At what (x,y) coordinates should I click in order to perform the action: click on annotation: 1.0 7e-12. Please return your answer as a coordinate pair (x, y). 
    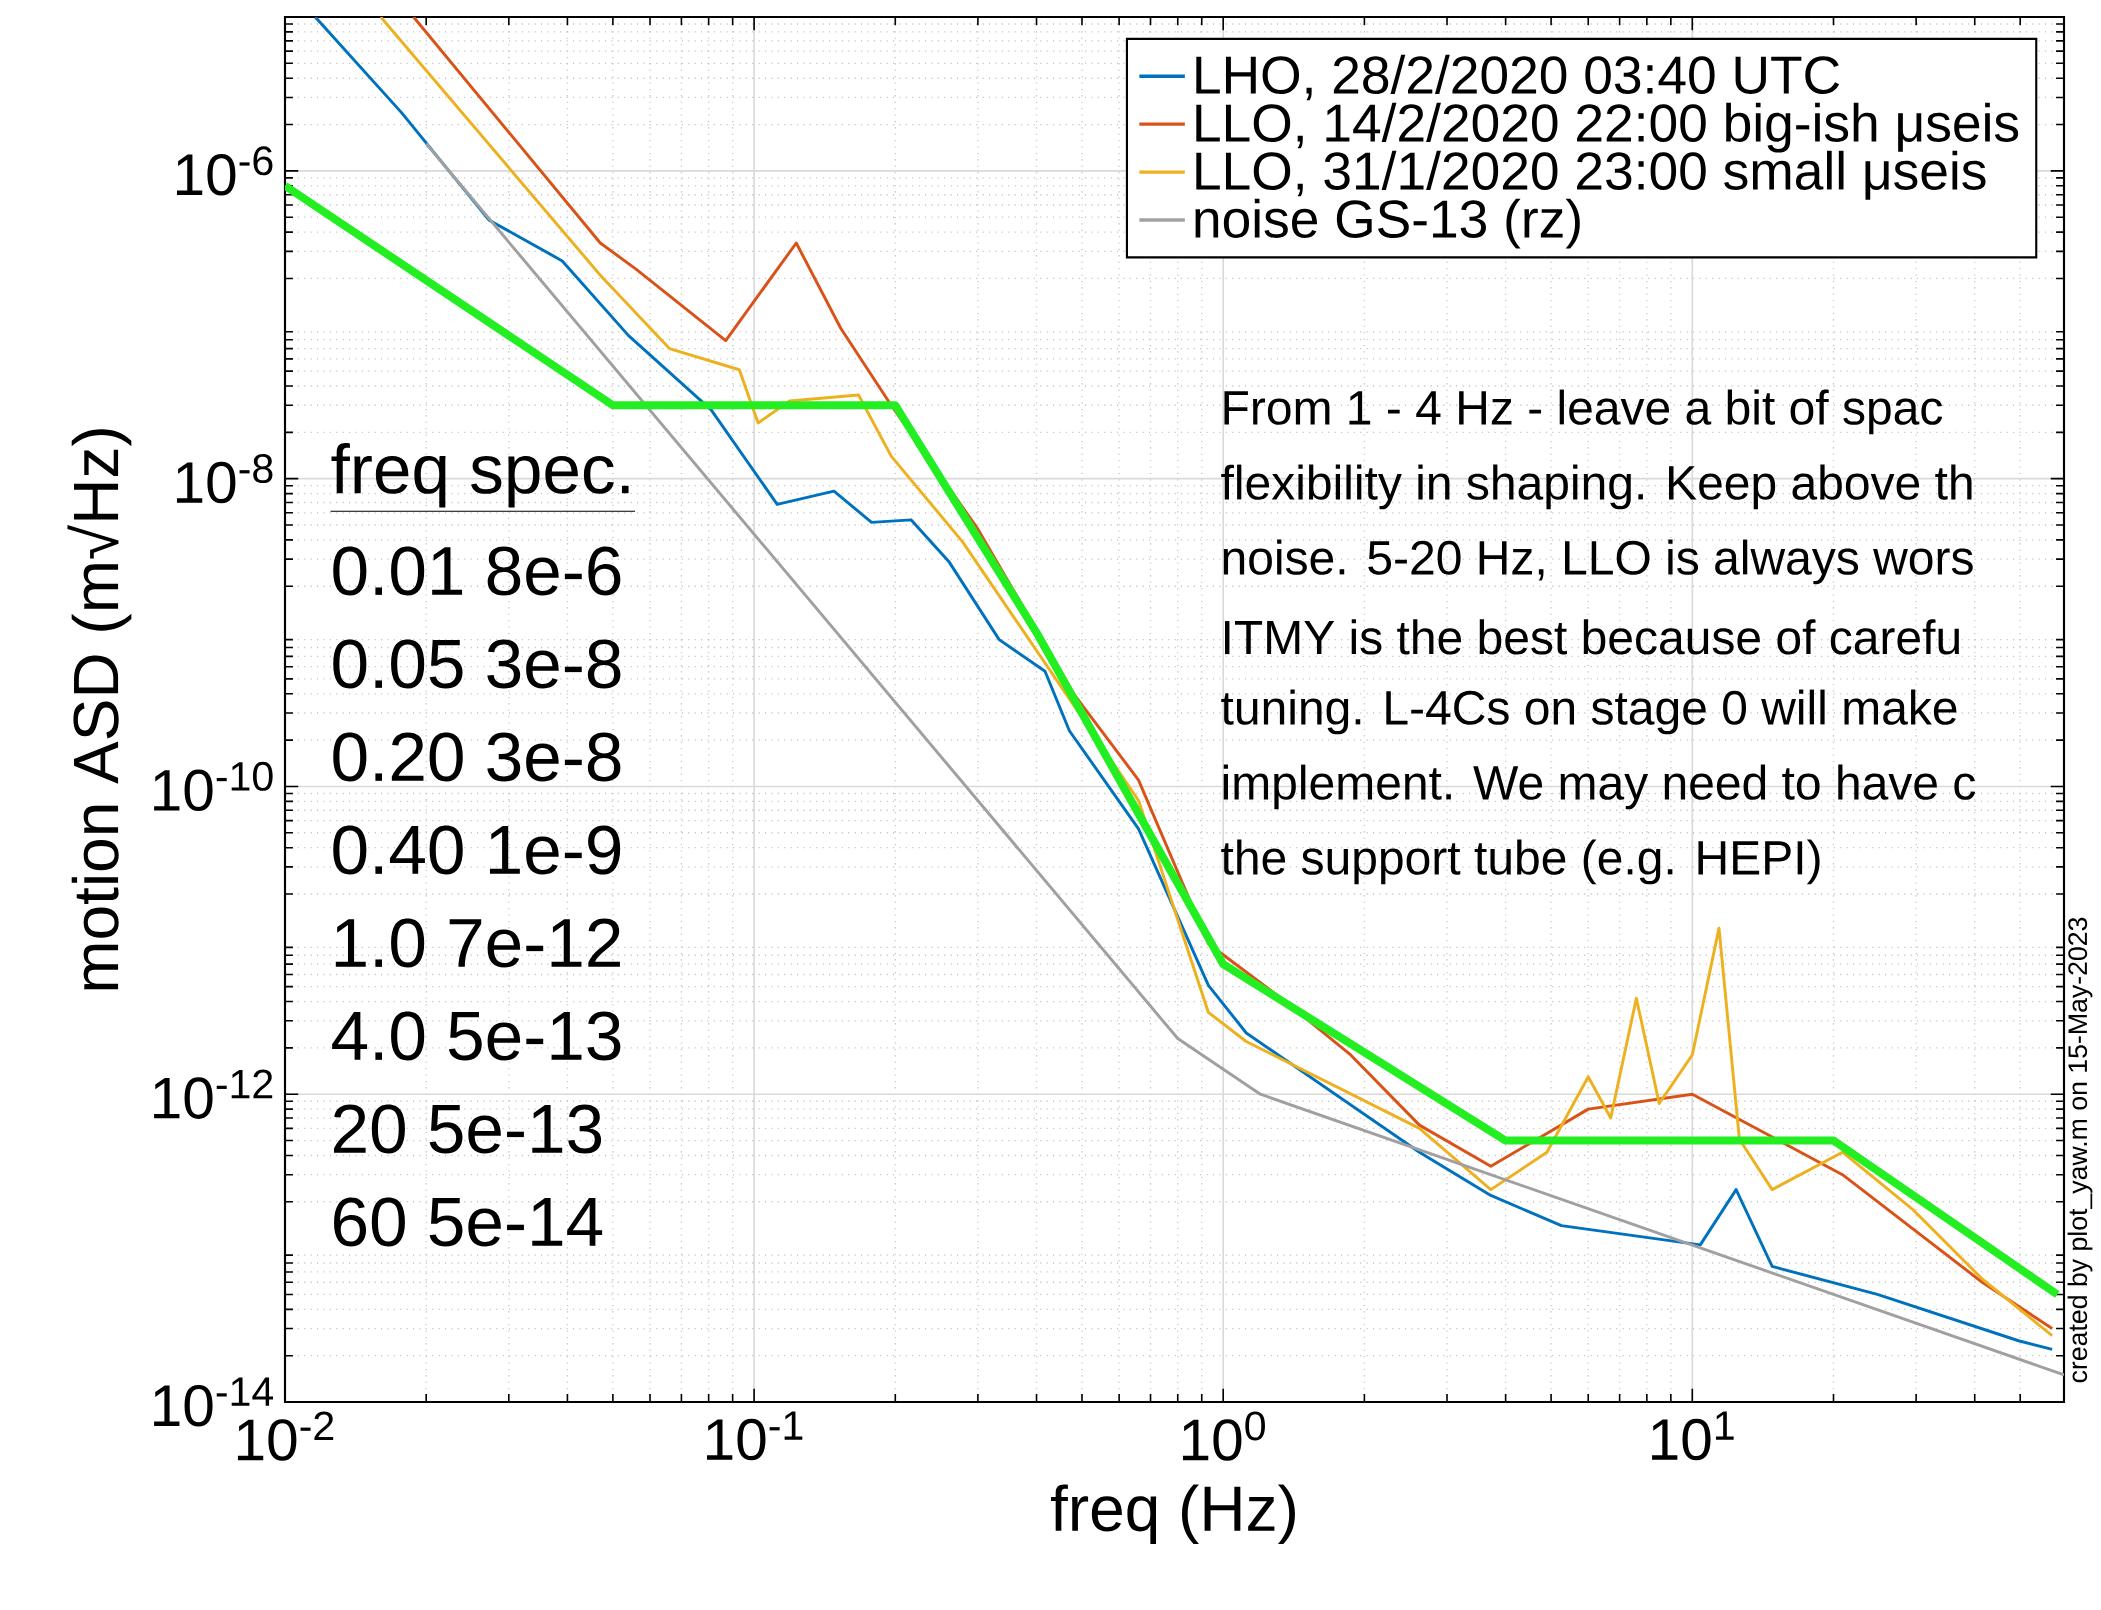
    Looking at the image, I should click on (477, 943).